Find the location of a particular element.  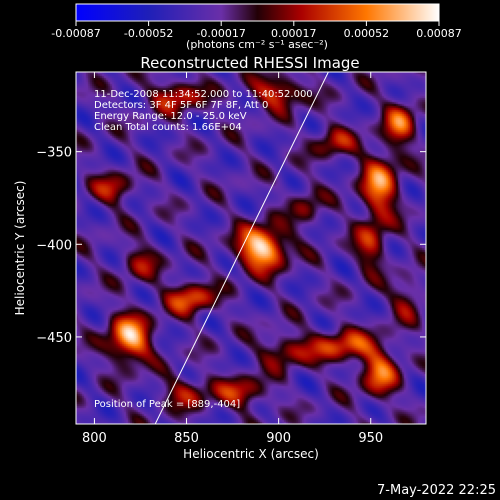

x-axis-label: Heliocentric X (arcsec) is located at coordinates (251, 454).